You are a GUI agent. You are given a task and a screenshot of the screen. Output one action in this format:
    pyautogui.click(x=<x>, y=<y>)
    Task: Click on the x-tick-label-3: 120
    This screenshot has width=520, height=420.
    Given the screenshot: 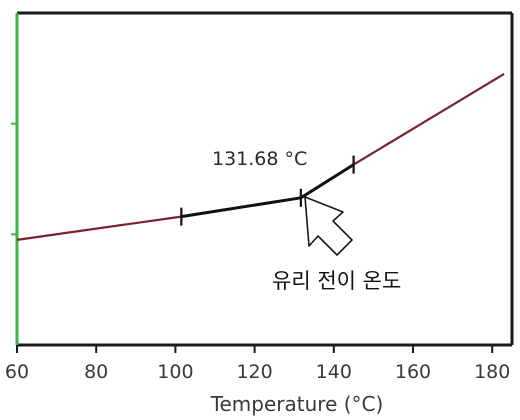 What is the action you would take?
    pyautogui.click(x=254, y=372)
    